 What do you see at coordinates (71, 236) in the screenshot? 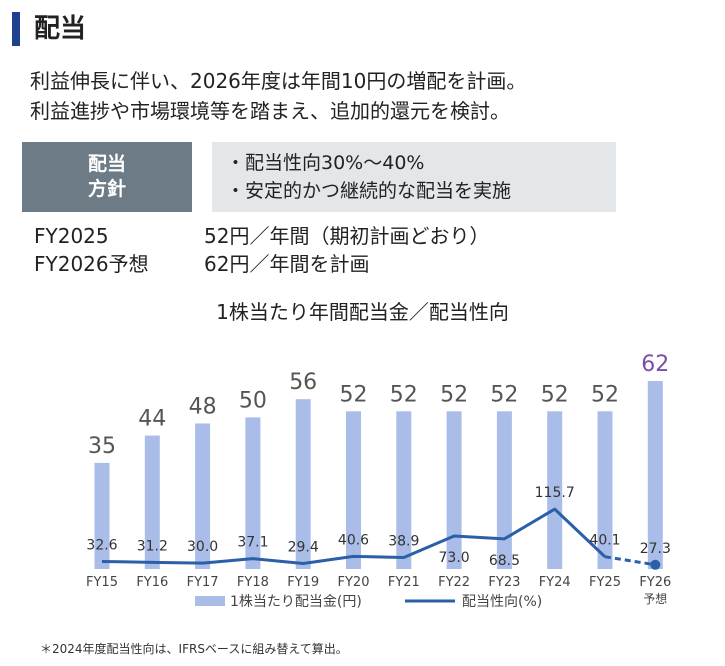
I see `plan-fy-label: FY2025` at bounding box center [71, 236].